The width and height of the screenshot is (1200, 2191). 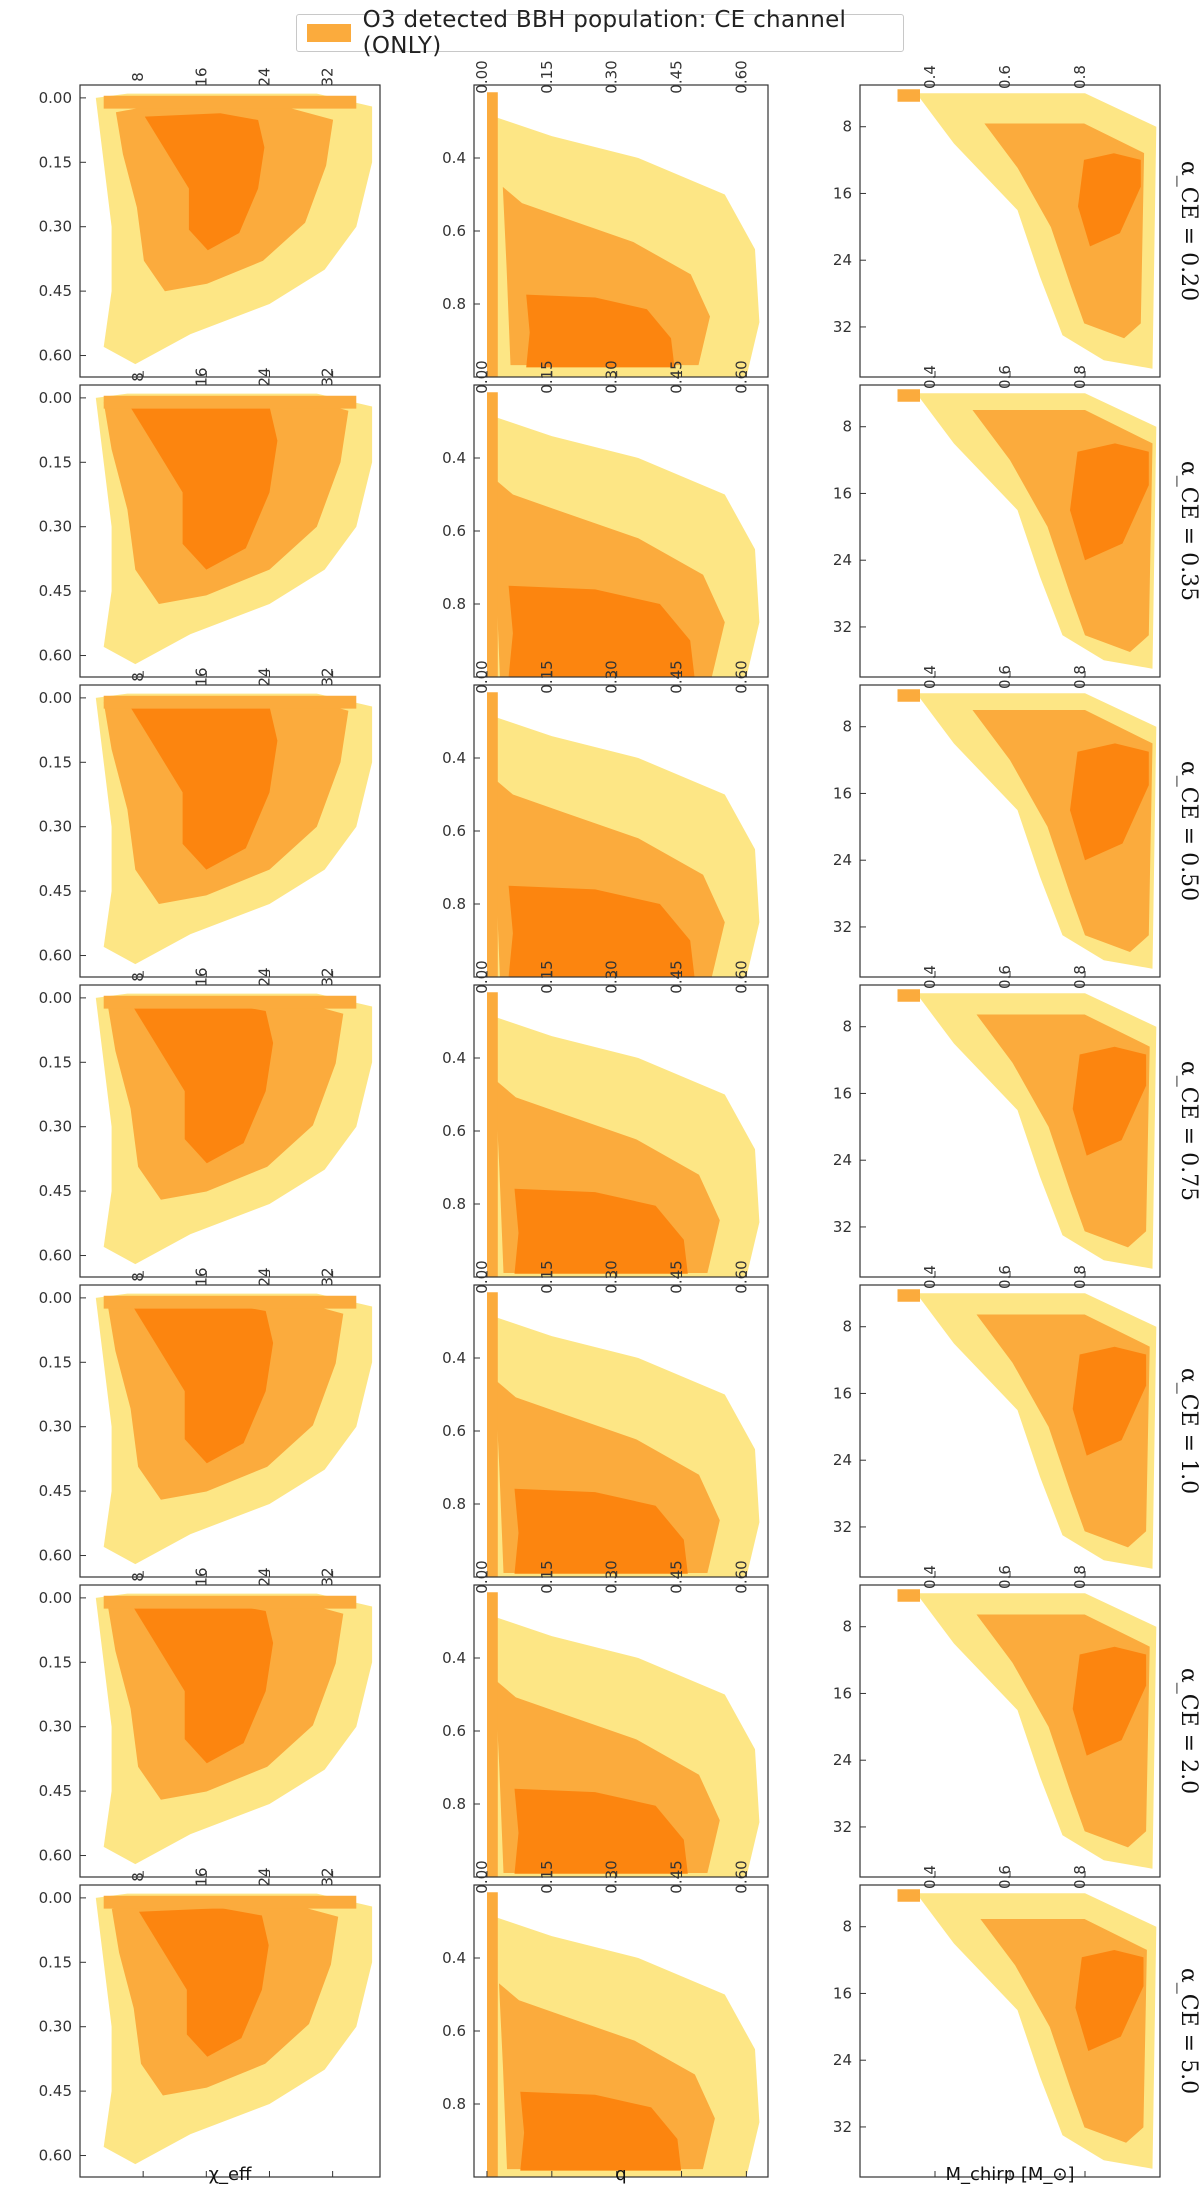 I want to click on panel-r6-c1: 0.00 0.15 0.30 0.45 0.60 0.4 0.6 0.8, so click(x=605, y=2019).